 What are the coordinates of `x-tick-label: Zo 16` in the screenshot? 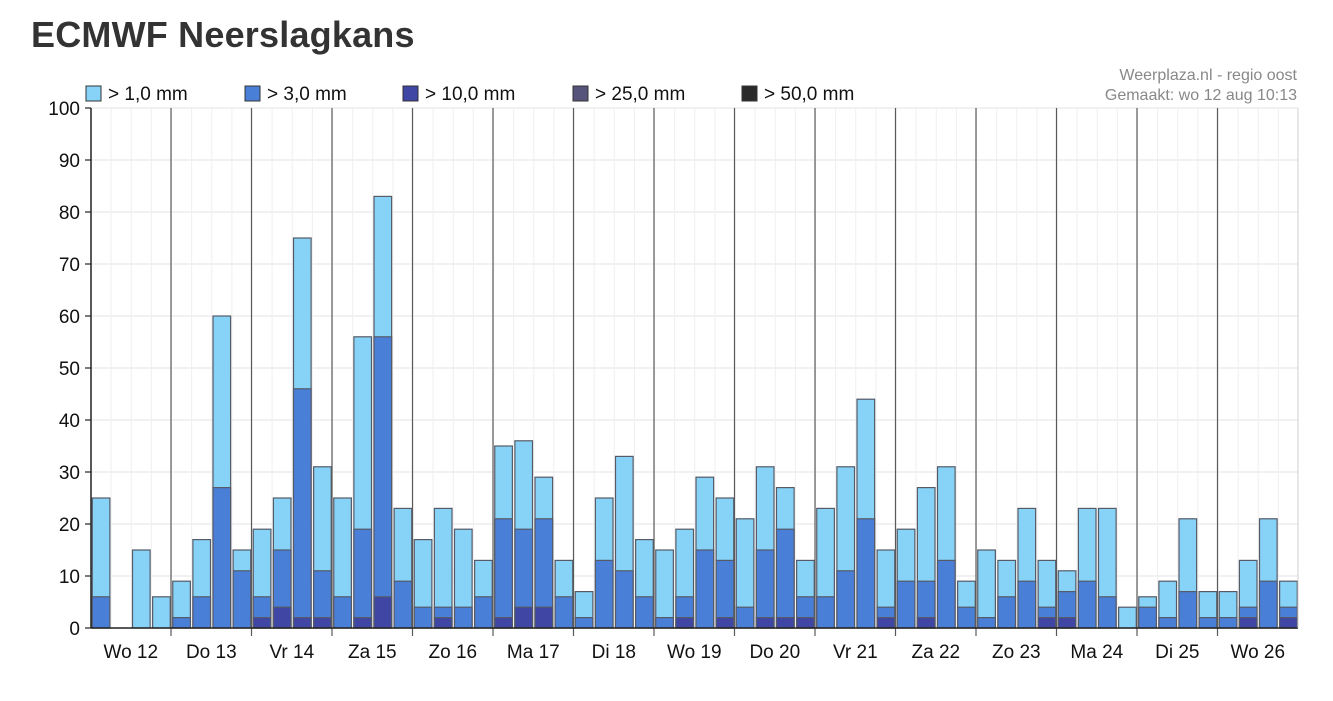 It's located at (453, 652).